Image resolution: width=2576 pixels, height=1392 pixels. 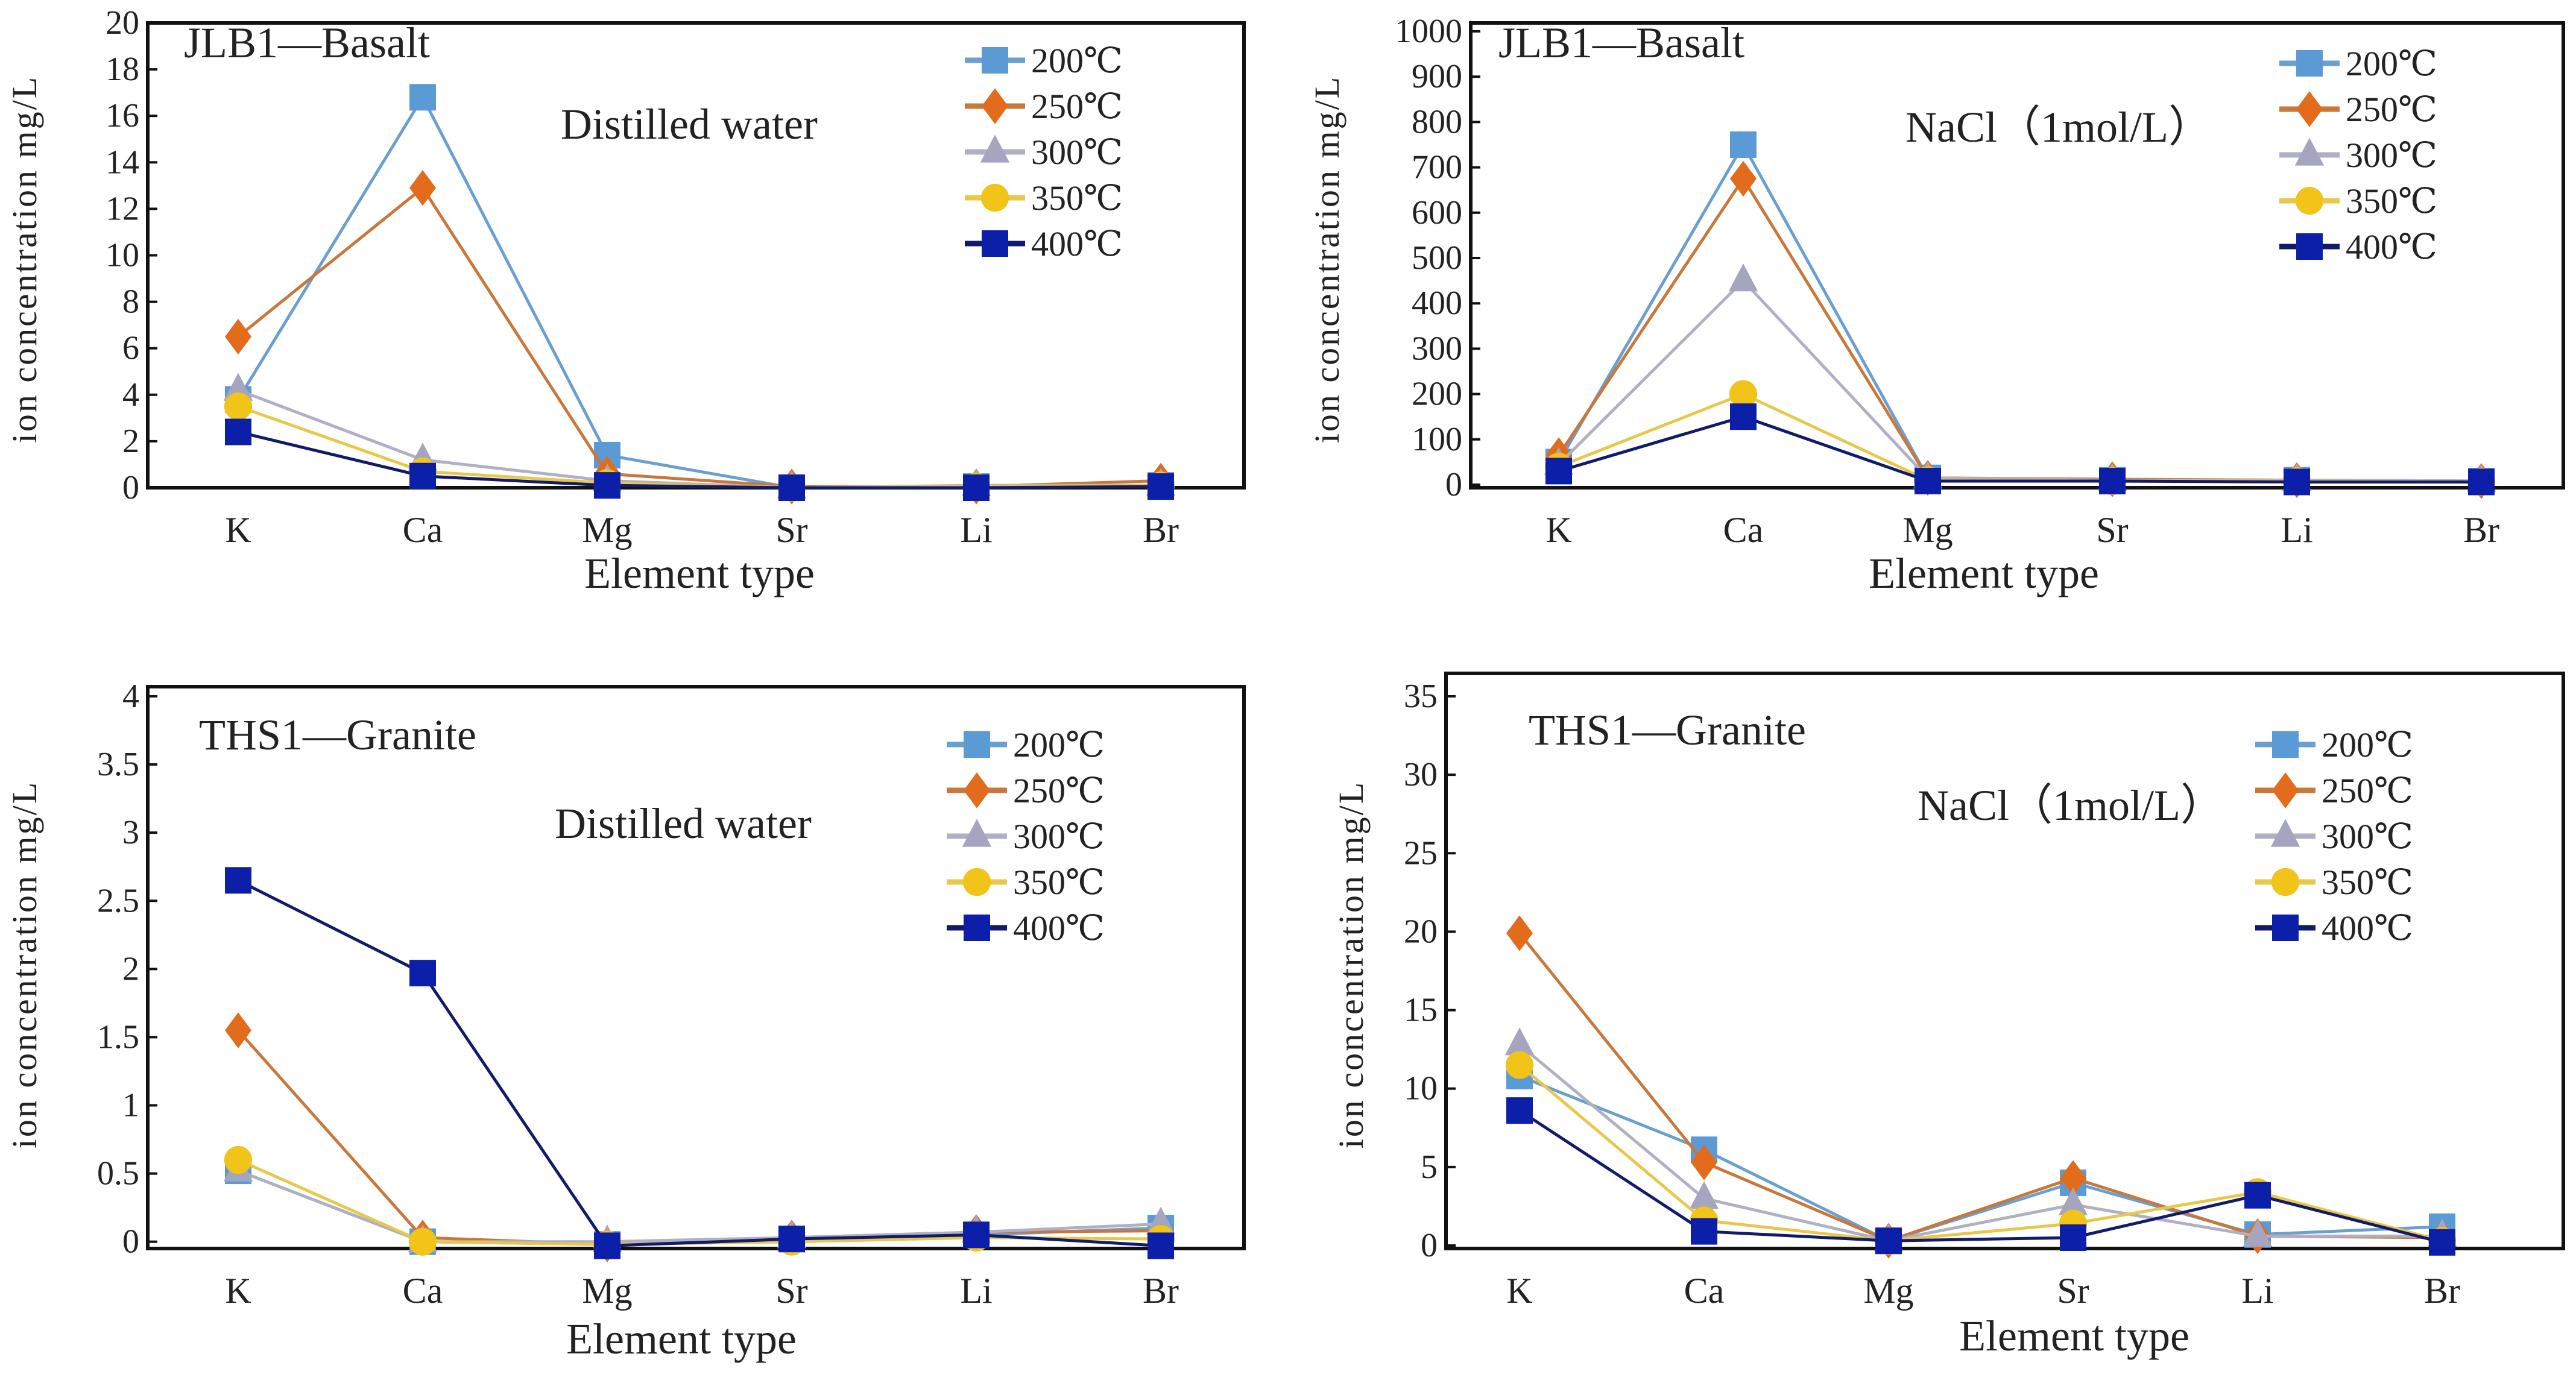 I want to click on x-tick-label-br: Br, so click(x=2442, y=1291).